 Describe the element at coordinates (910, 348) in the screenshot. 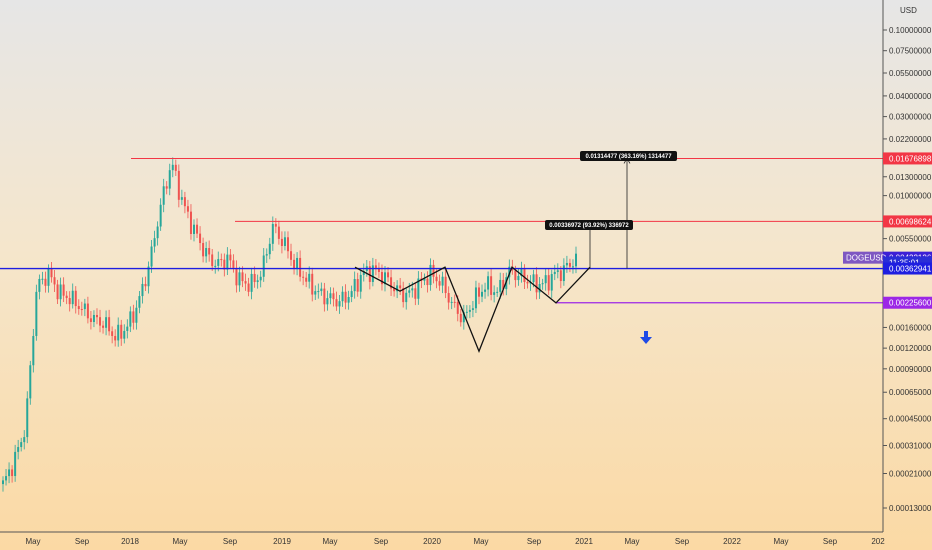

I see `y-tick-label: 0.00120000` at that location.